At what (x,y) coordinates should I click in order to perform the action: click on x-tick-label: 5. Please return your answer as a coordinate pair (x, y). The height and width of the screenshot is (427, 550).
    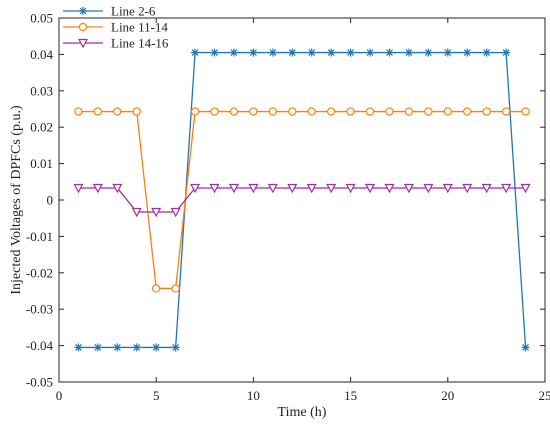
    Looking at the image, I should click on (156, 395).